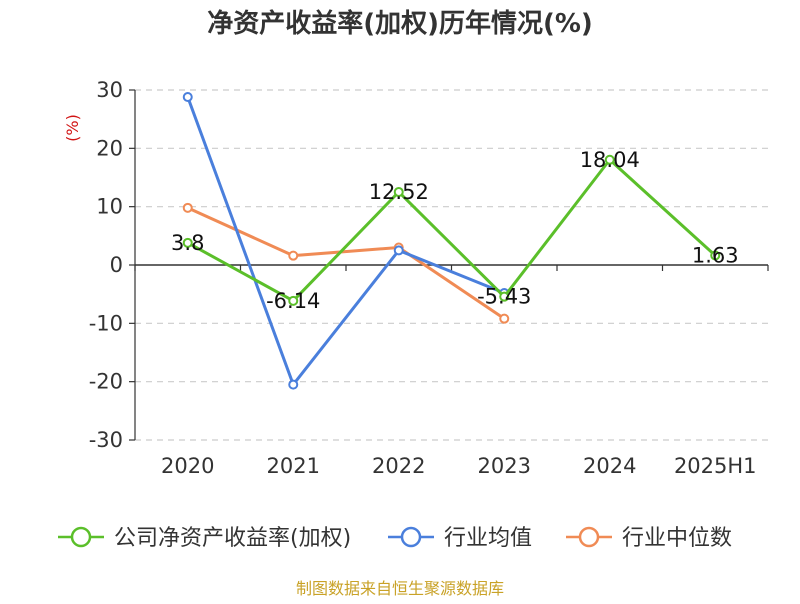 This screenshot has height=604, width=800. What do you see at coordinates (293, 466) in the screenshot?
I see `x-tick-label: 2021` at bounding box center [293, 466].